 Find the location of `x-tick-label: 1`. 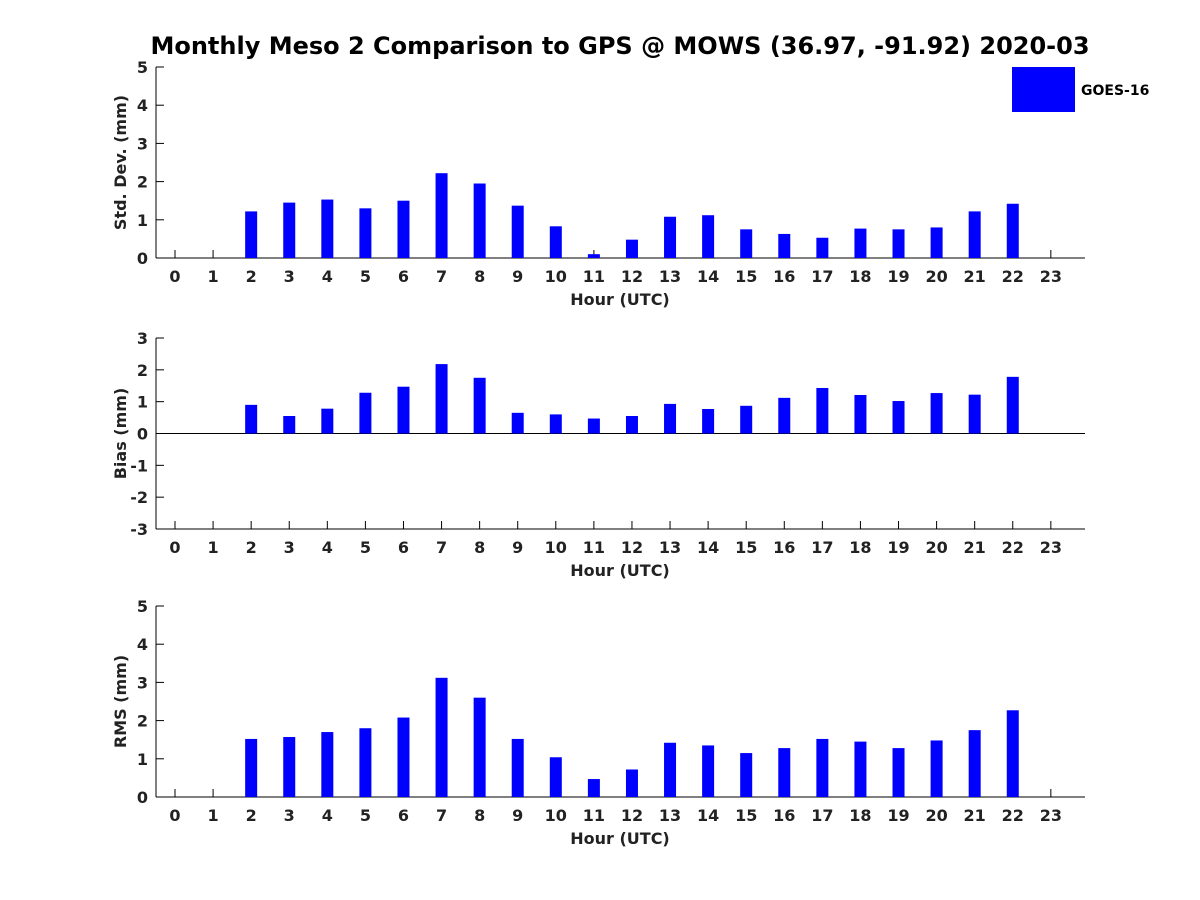

x-tick-label: 1 is located at coordinates (213, 547).